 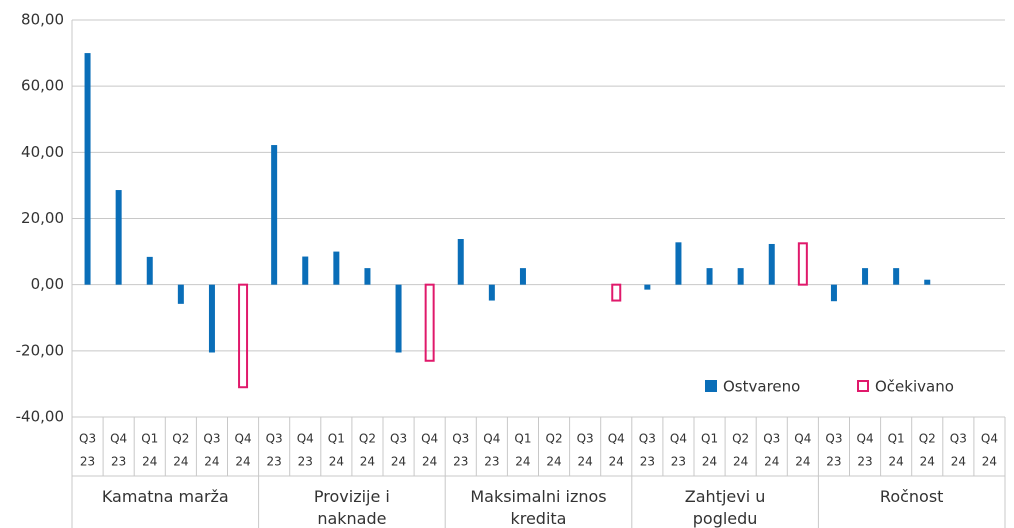 I want to click on y-tick-label: 80,00, so click(x=42, y=20).